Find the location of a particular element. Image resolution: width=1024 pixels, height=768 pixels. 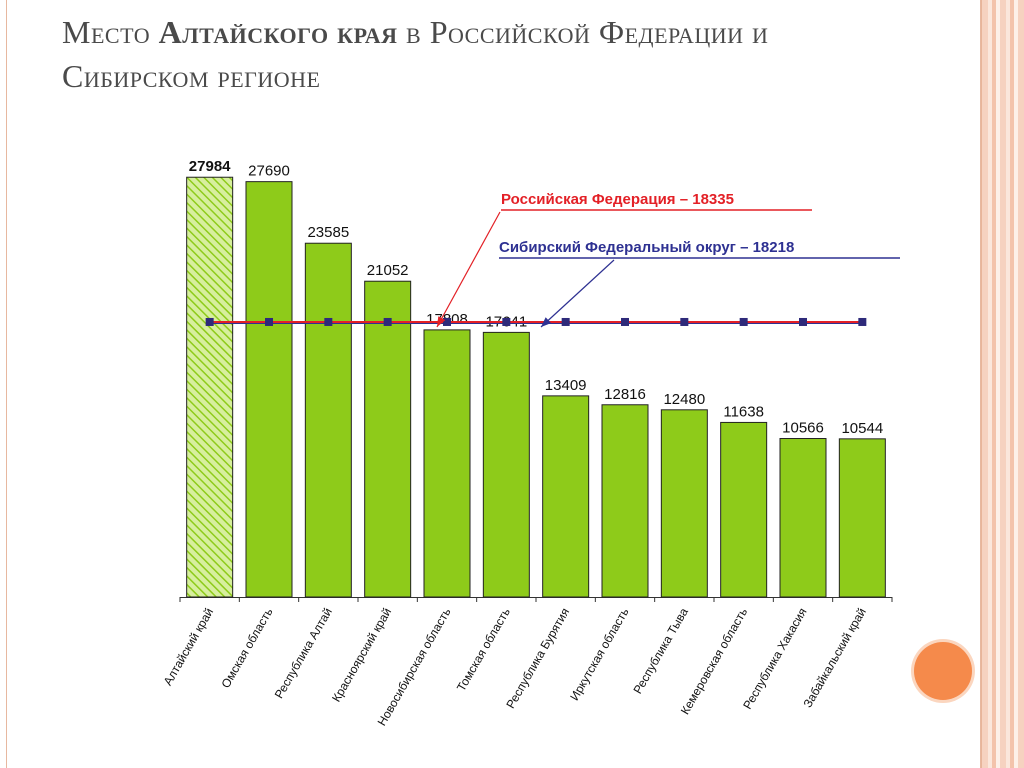

value-label-7: 13409 is located at coordinates (566, 385).